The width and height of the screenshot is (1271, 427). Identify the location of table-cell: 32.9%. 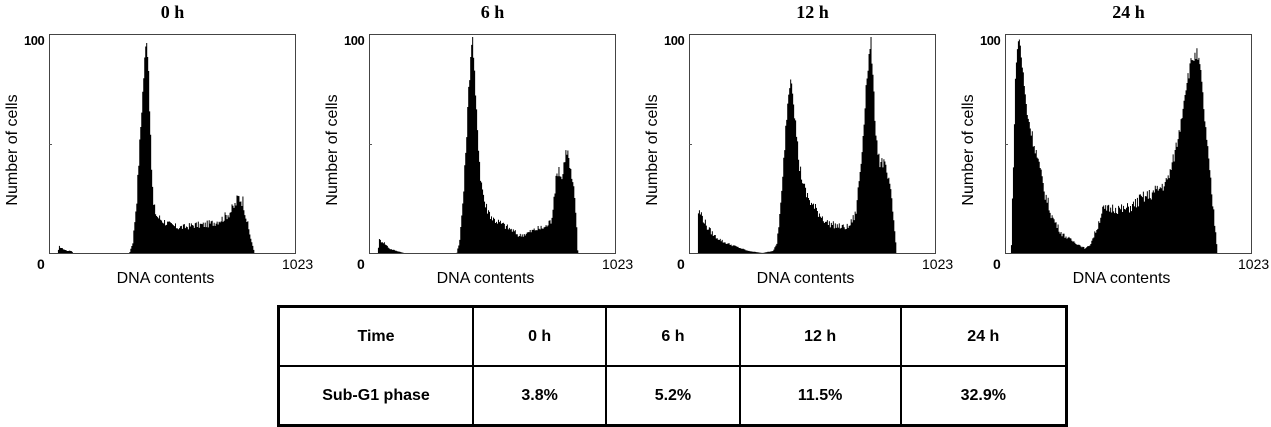
(983, 396).